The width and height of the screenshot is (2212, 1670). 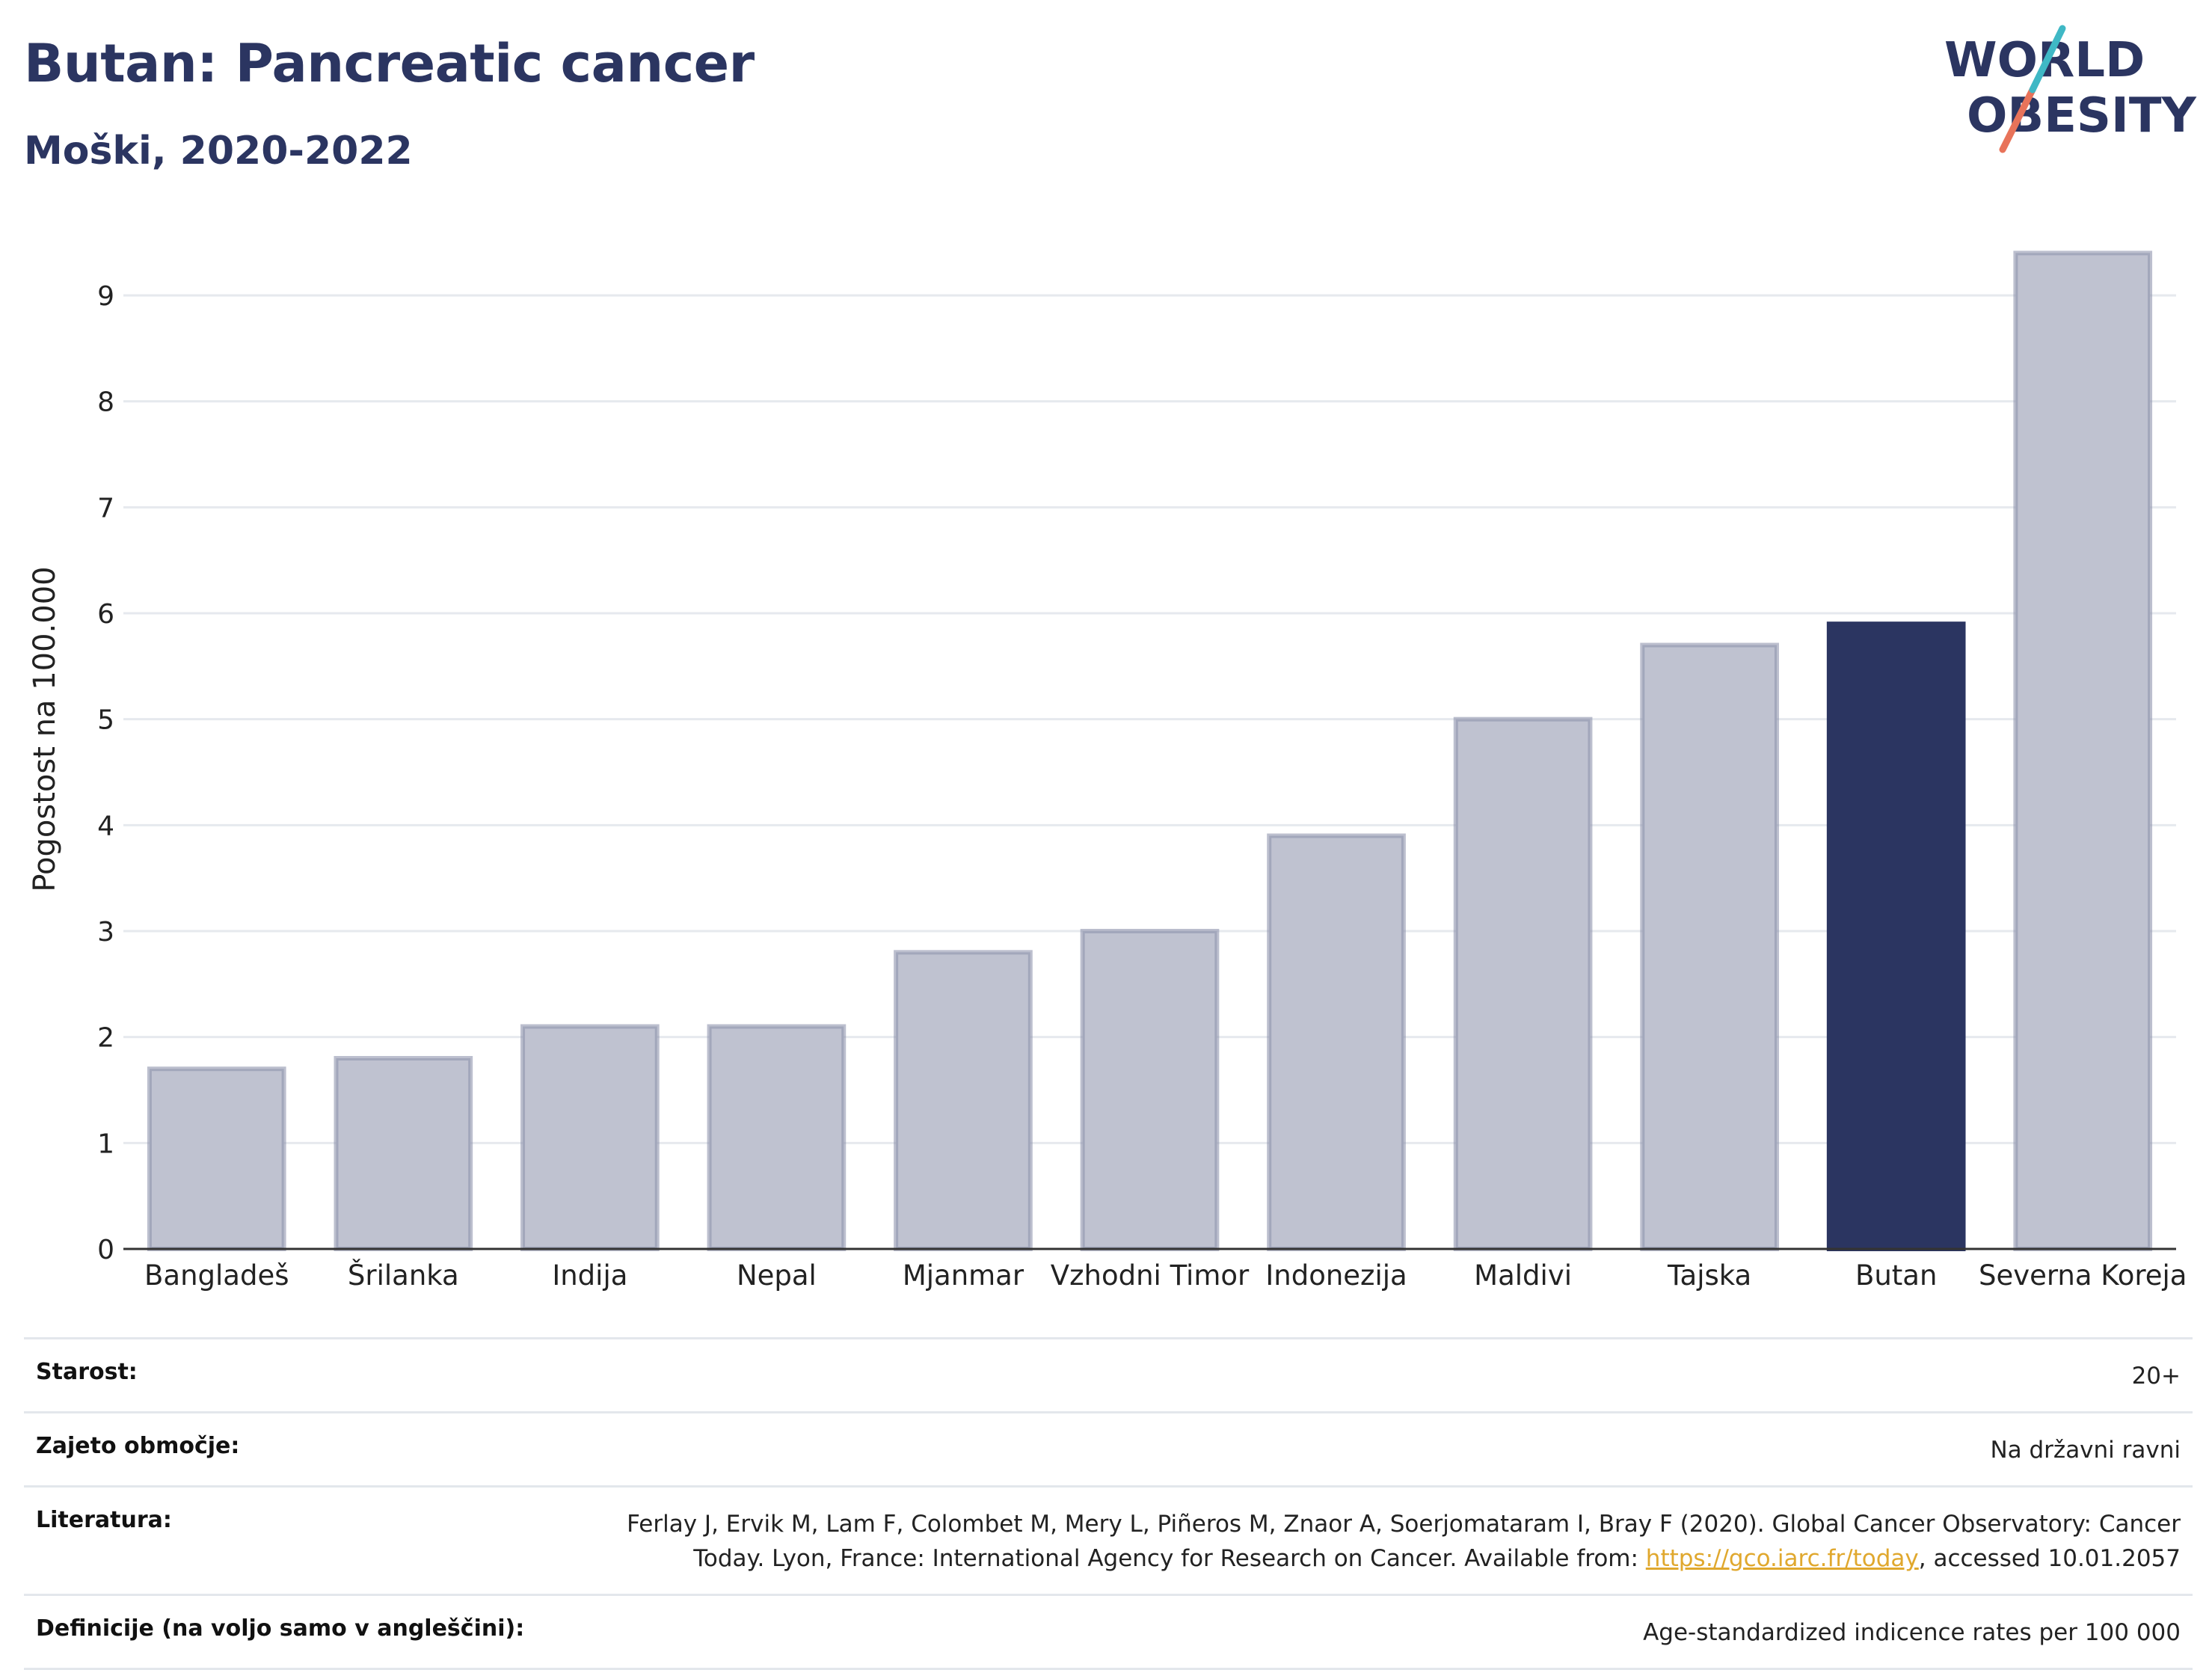 I want to click on y-tick-label: 5, so click(x=105, y=720).